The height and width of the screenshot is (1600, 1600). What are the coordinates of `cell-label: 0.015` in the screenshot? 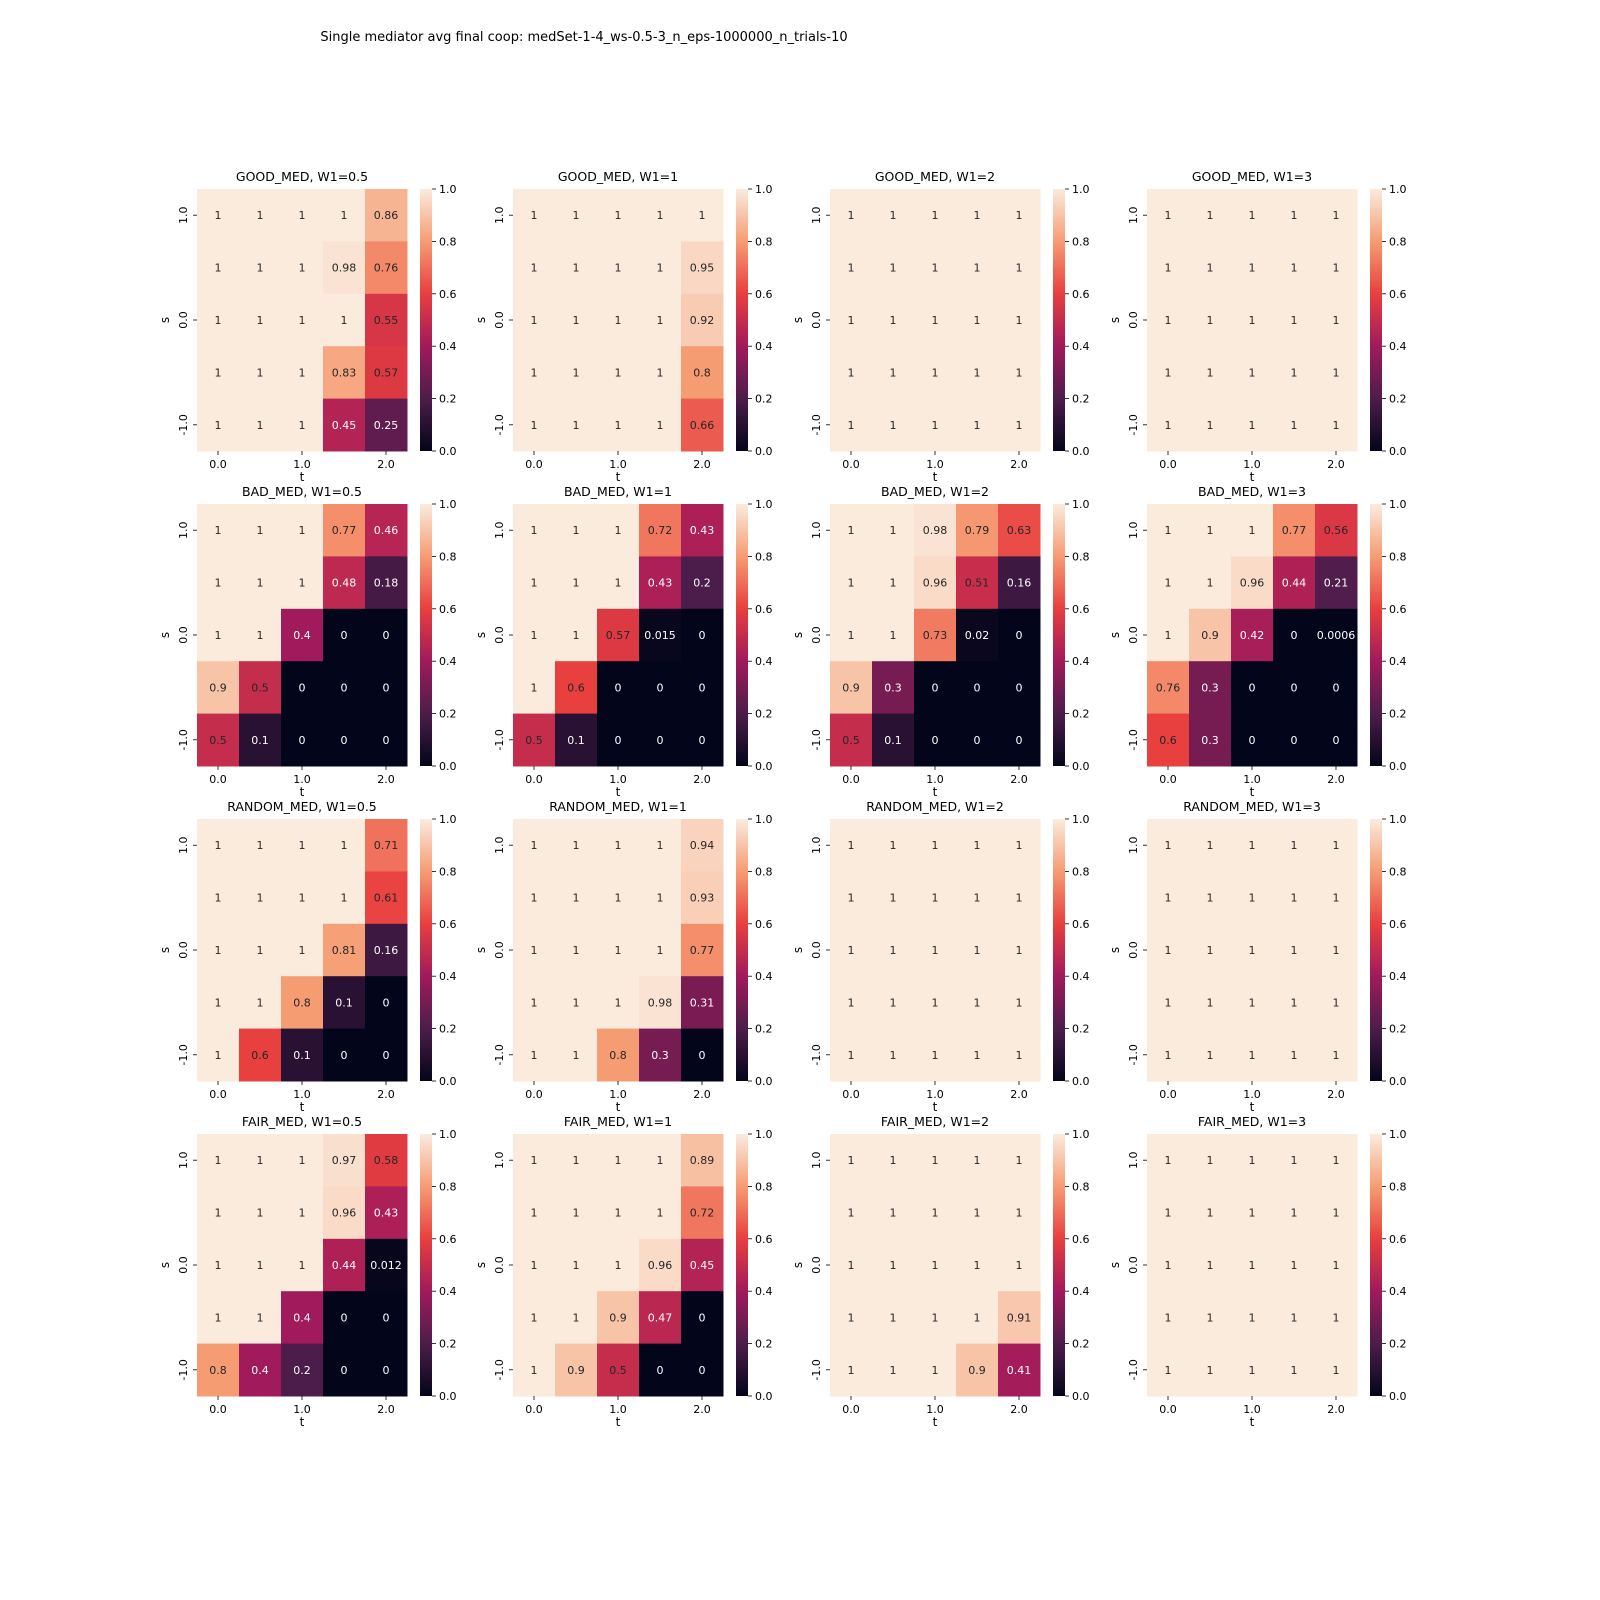 It's located at (660, 635).